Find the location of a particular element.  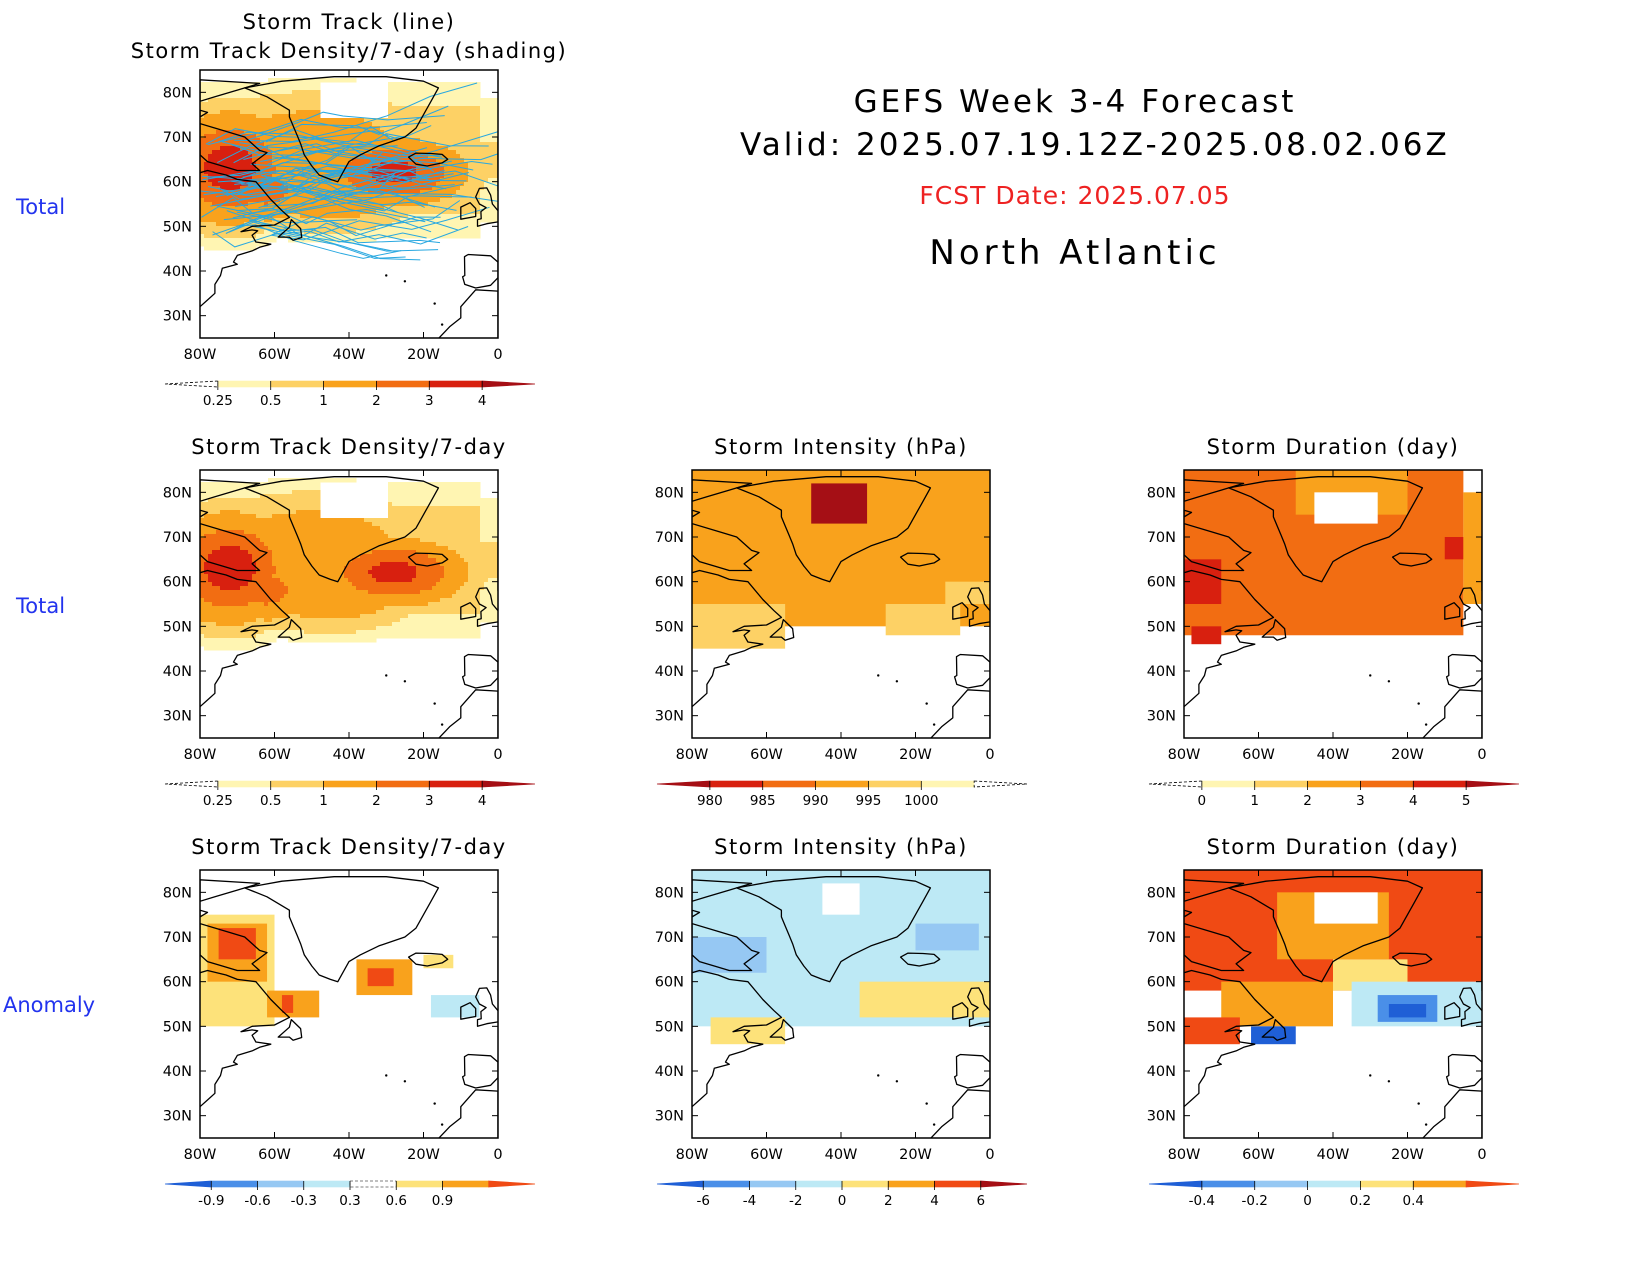

valid-period: Valid: 2025.07.19.12Z-2025.08.02.06Z is located at coordinates (1095, 145).